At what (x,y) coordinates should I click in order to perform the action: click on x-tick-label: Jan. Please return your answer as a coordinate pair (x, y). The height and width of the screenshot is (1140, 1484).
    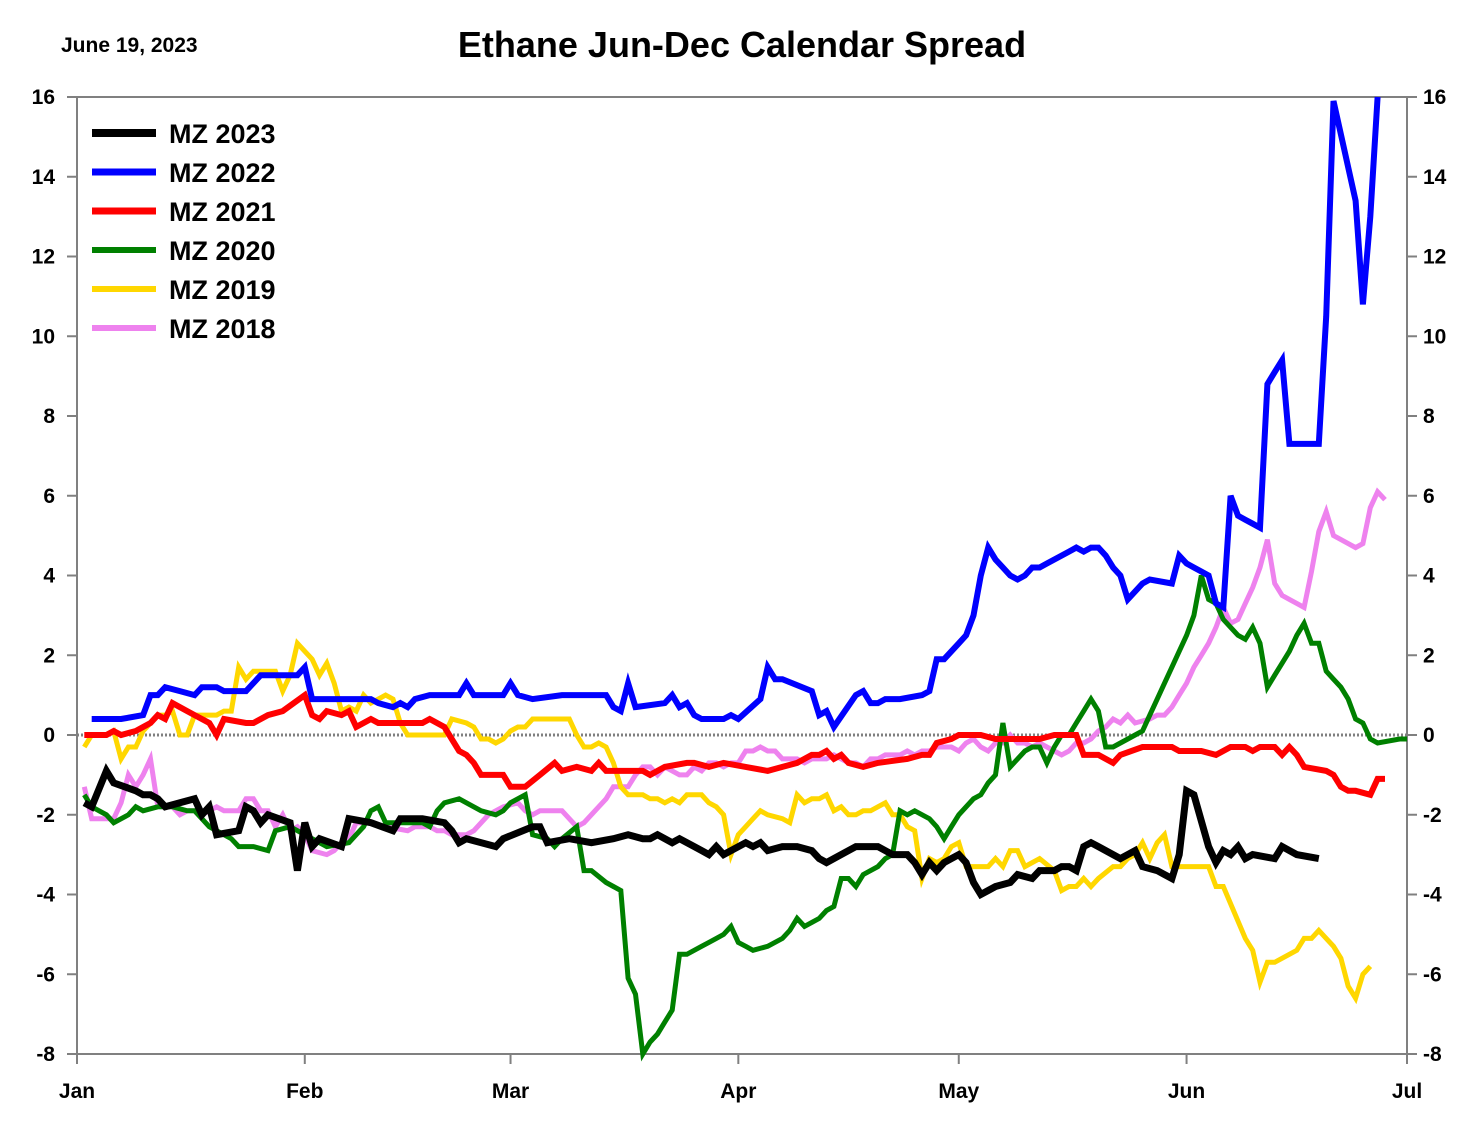
    Looking at the image, I should click on (77, 1091).